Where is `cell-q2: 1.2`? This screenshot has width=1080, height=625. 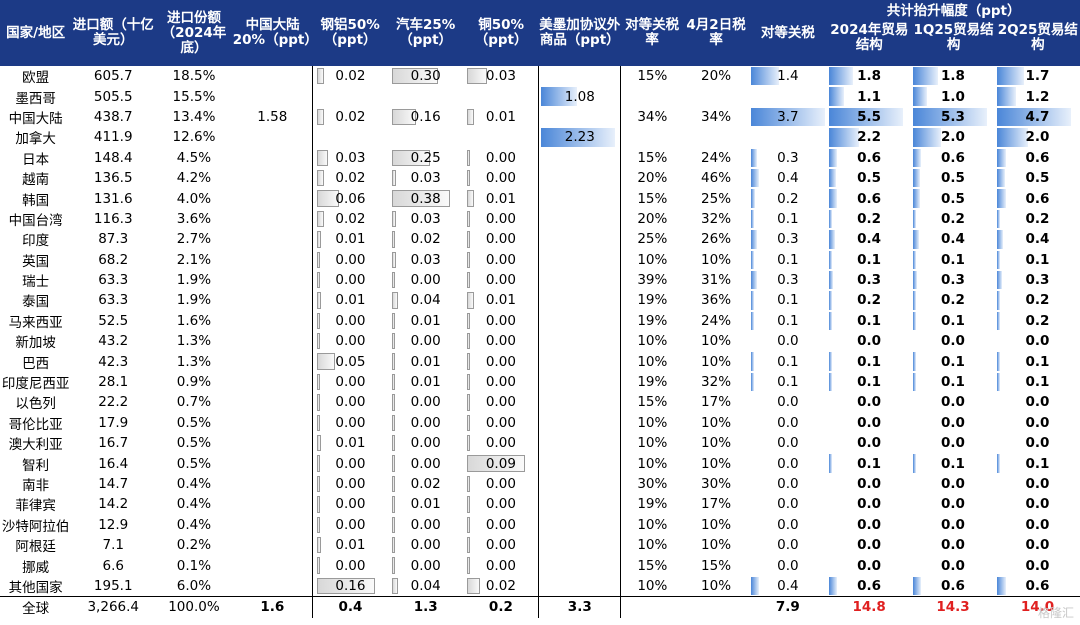
cell-q2: 1.2 is located at coordinates (1037, 96).